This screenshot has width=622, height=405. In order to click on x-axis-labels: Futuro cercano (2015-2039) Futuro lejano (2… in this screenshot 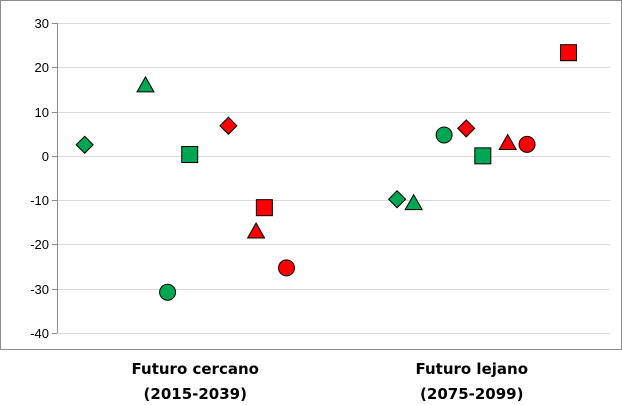, I will do `click(330, 381)`.